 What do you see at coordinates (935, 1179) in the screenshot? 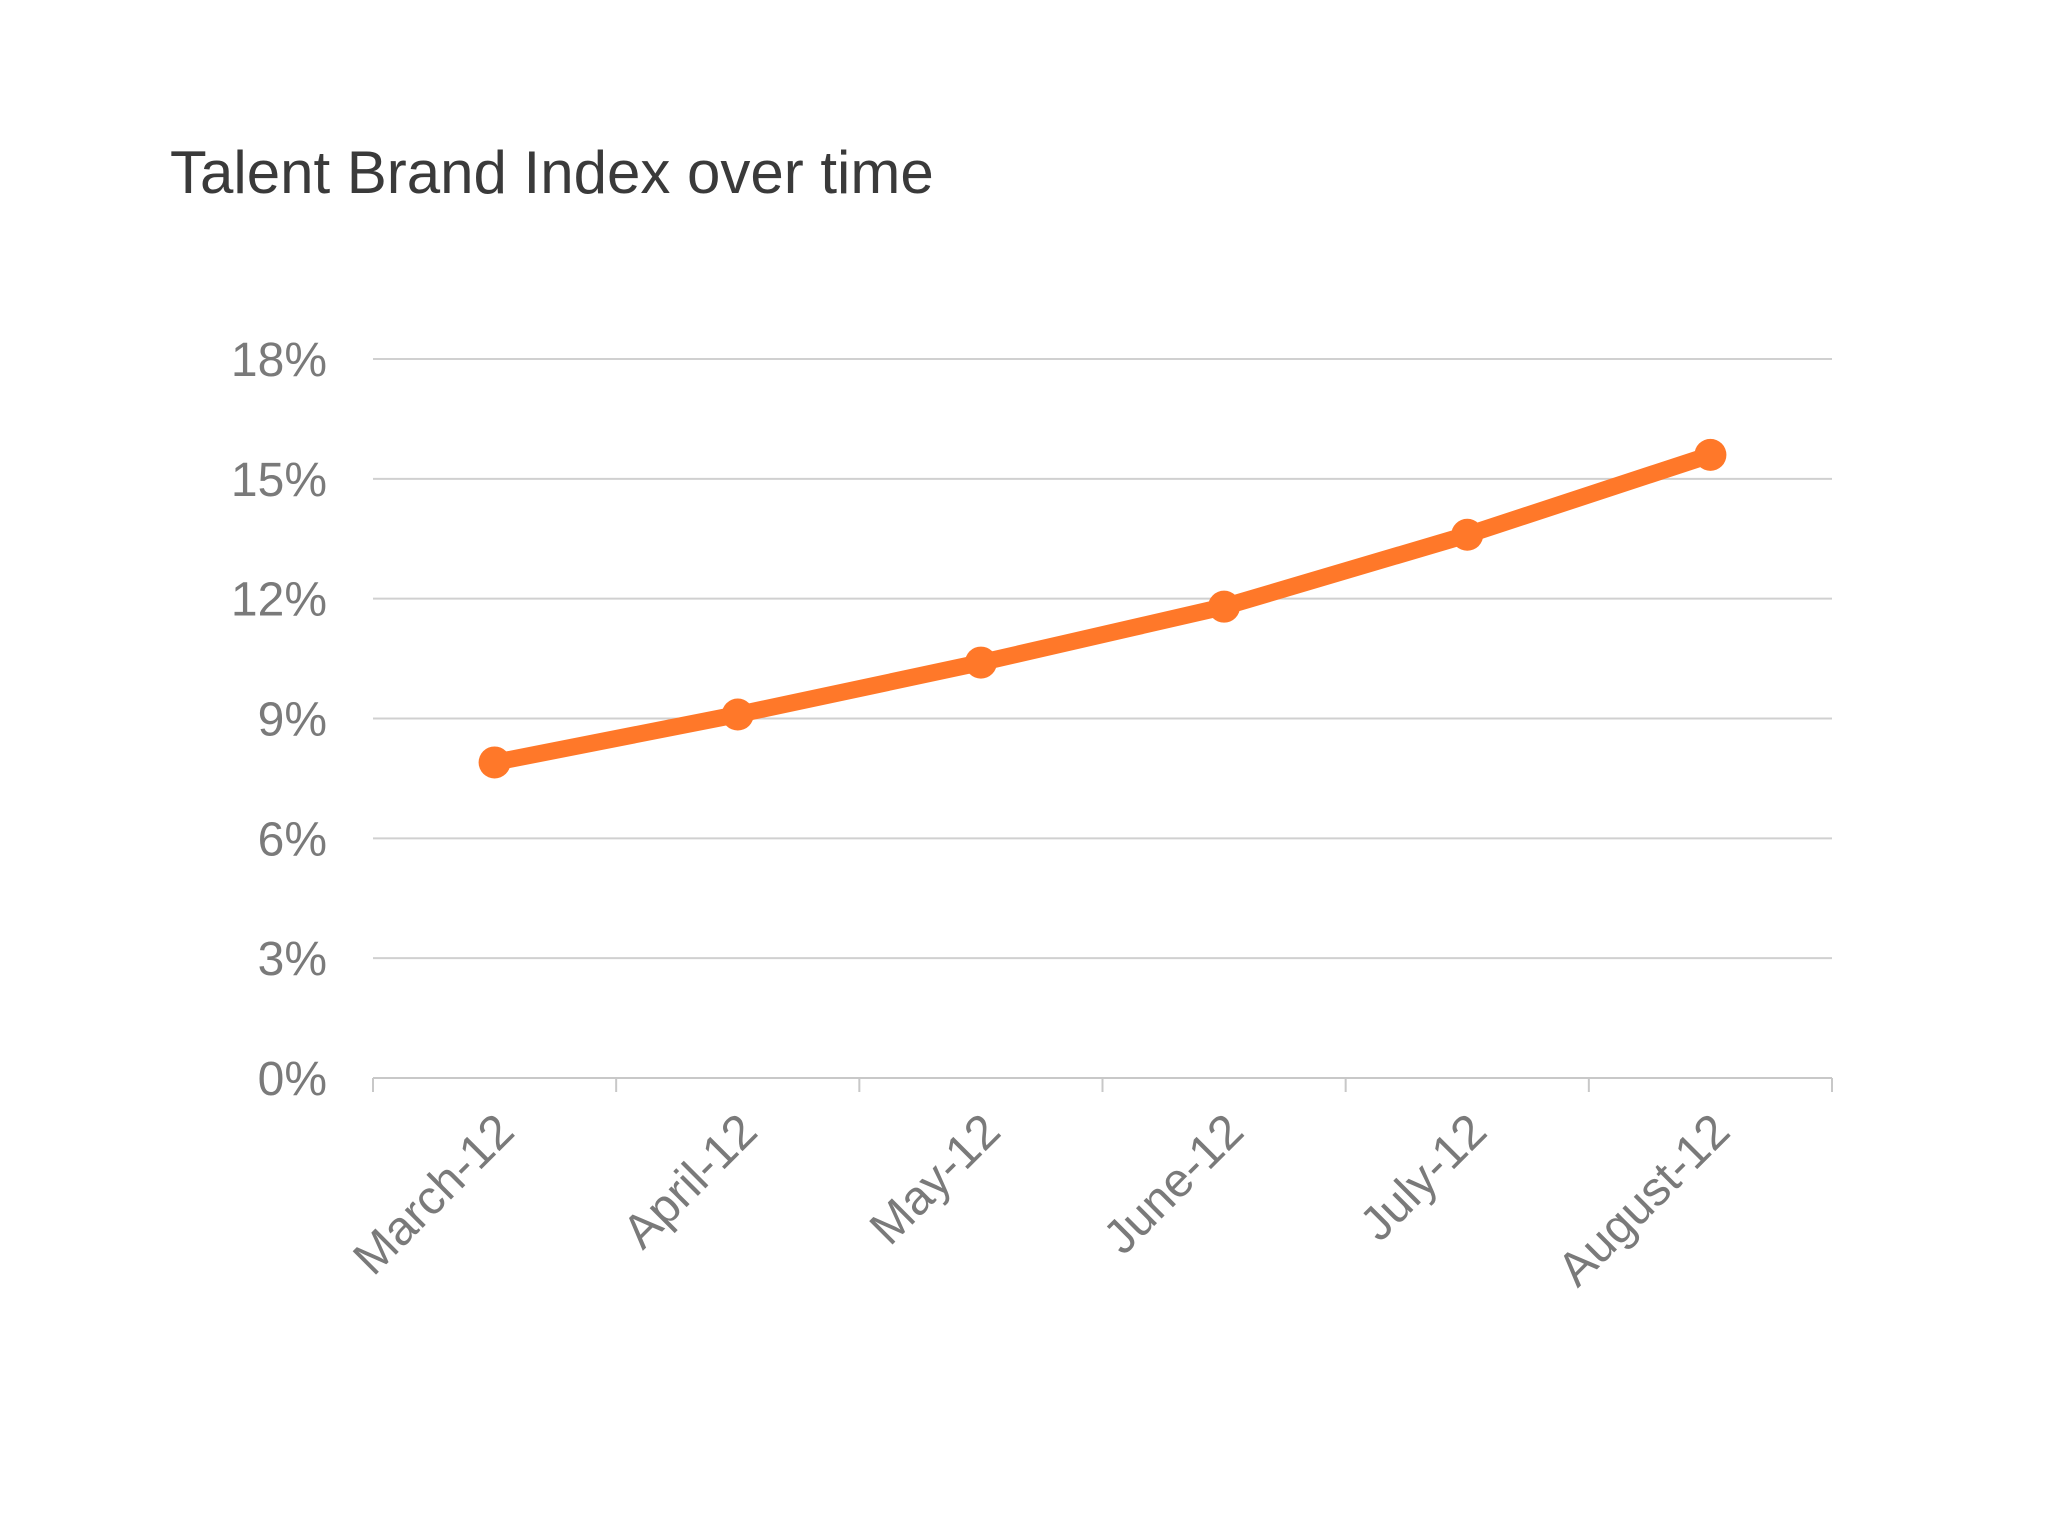
I see `x-tick-label: May-12` at bounding box center [935, 1179].